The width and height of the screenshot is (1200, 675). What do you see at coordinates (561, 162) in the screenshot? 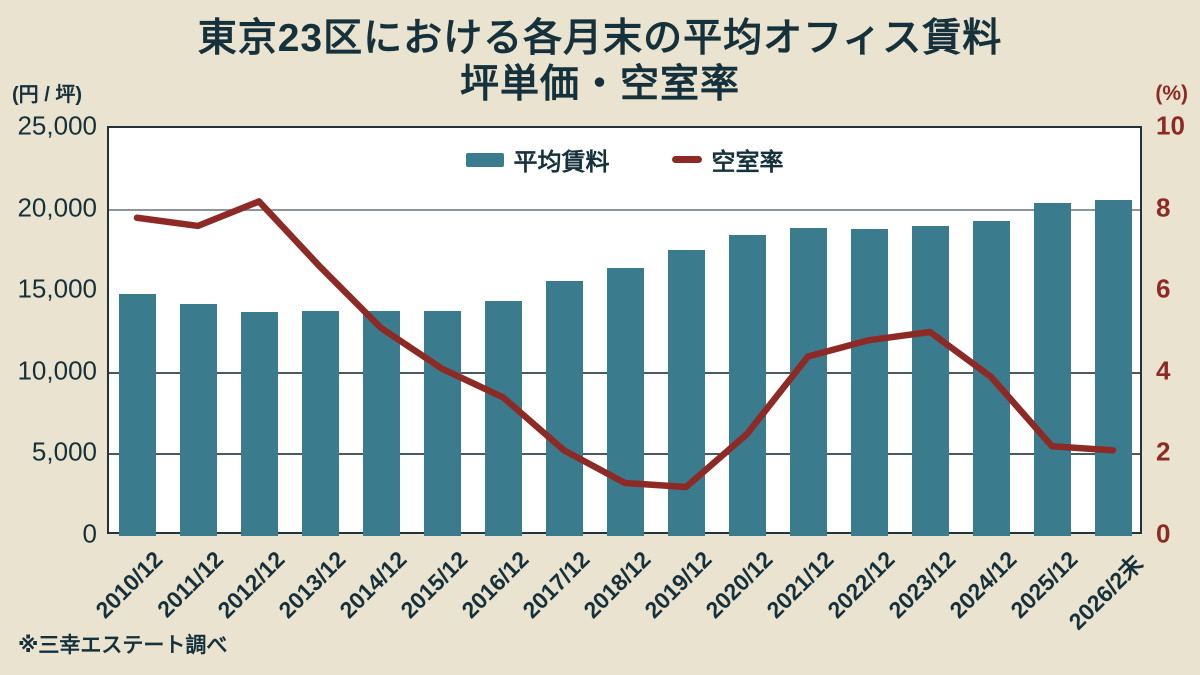
I see `legend-bar-label: 平均賃料` at bounding box center [561, 162].